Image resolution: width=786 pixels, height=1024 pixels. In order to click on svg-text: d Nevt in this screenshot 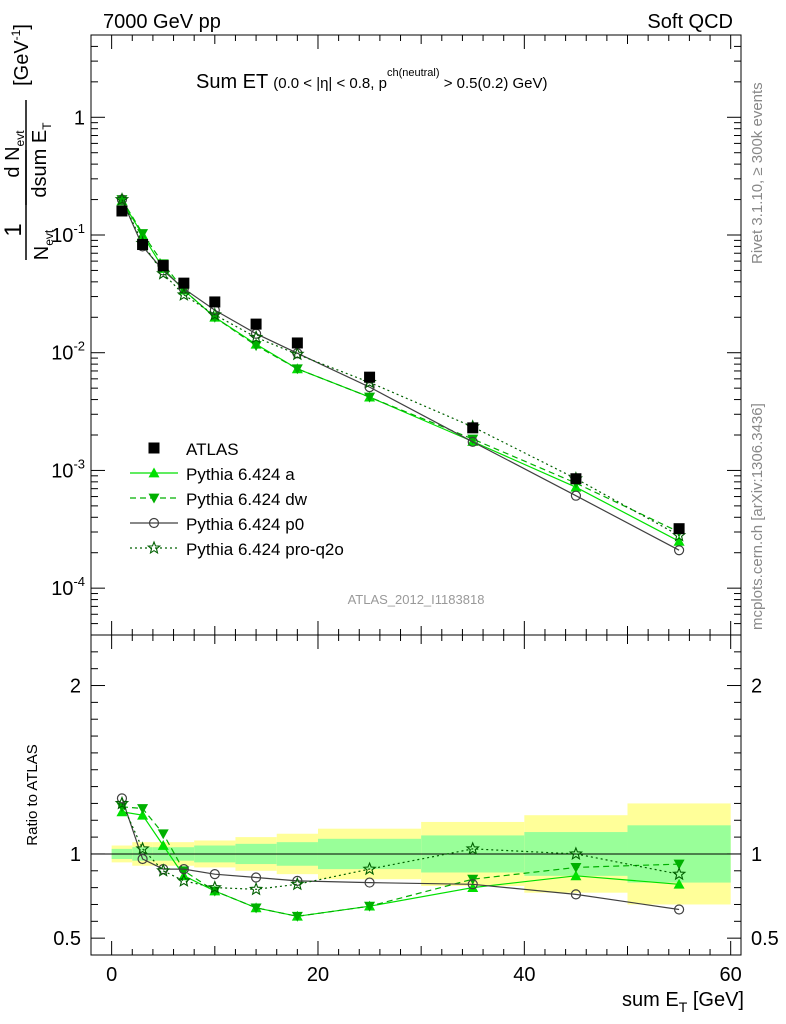, I will do `click(14, 154)`.